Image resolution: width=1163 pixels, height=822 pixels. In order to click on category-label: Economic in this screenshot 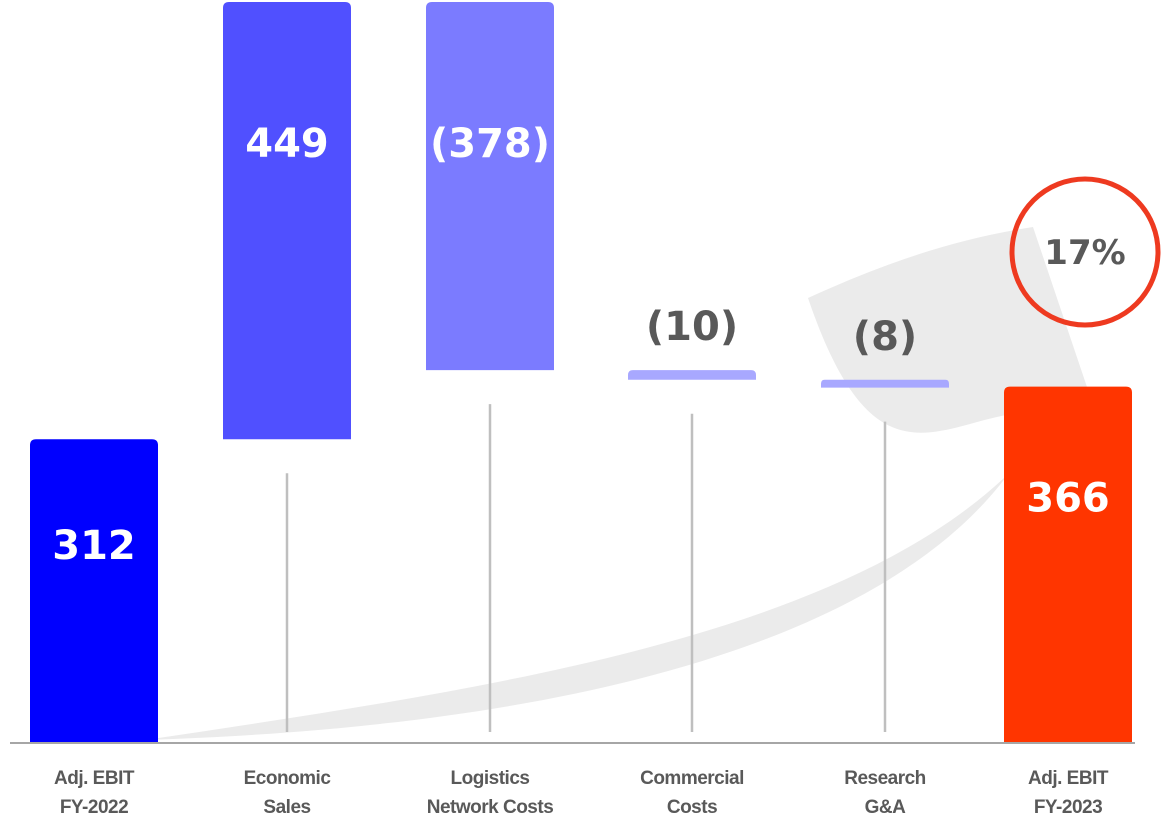, I will do `click(288, 778)`.